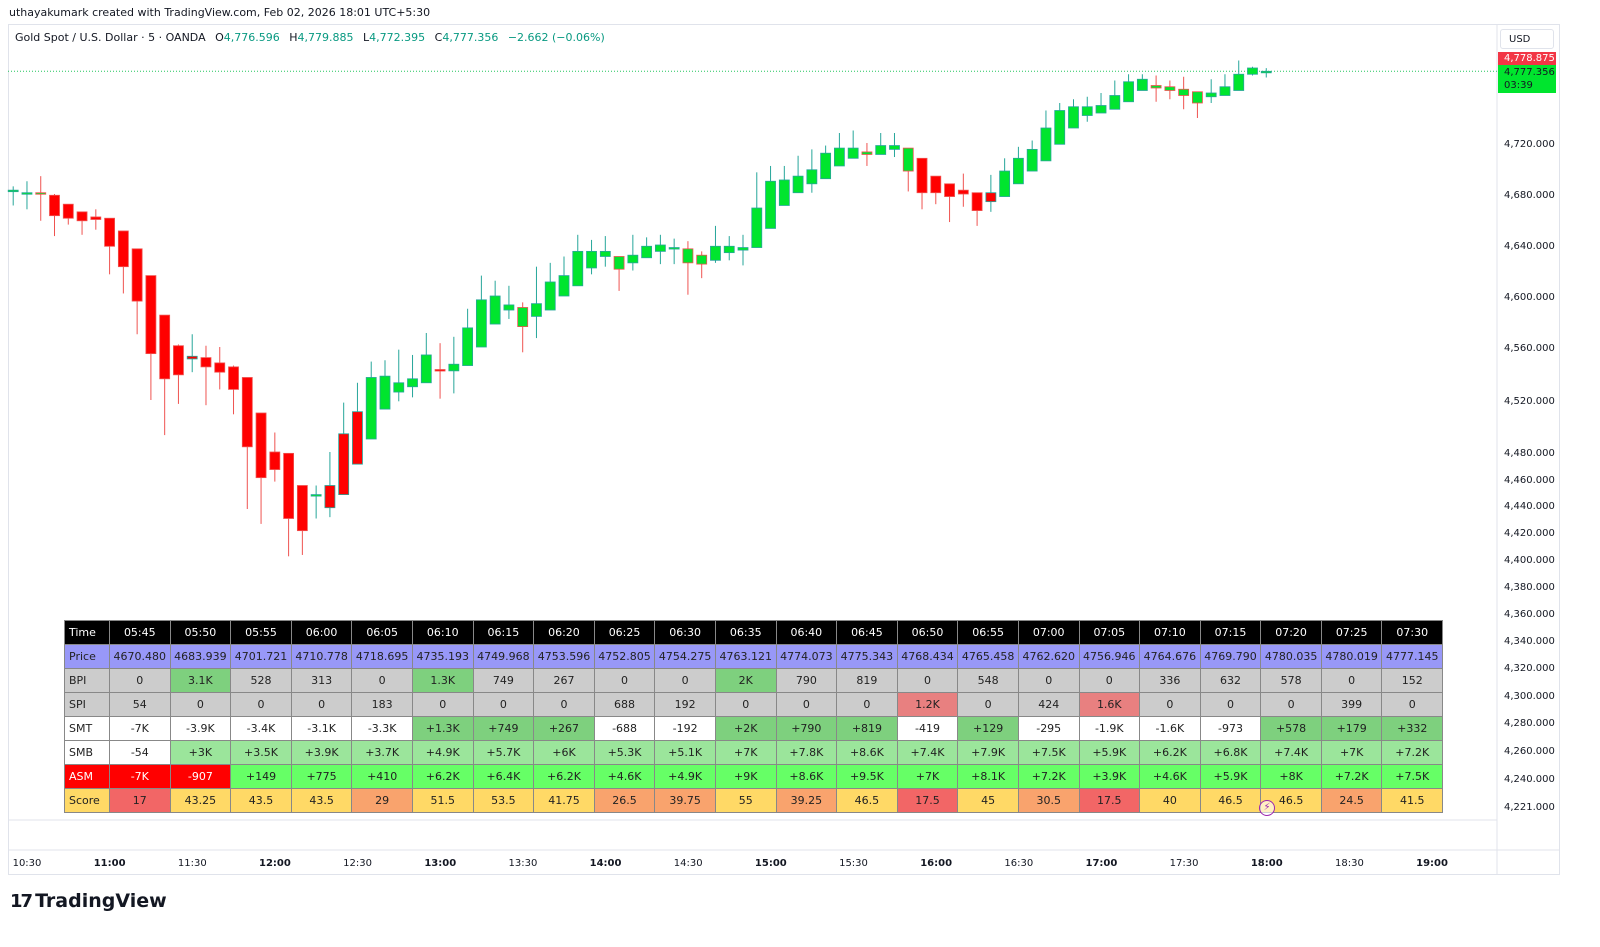 The height and width of the screenshot is (947, 1600). Describe the element at coordinates (1529, 297) in the screenshot. I see `price-axis-label: 4,600.000` at that location.